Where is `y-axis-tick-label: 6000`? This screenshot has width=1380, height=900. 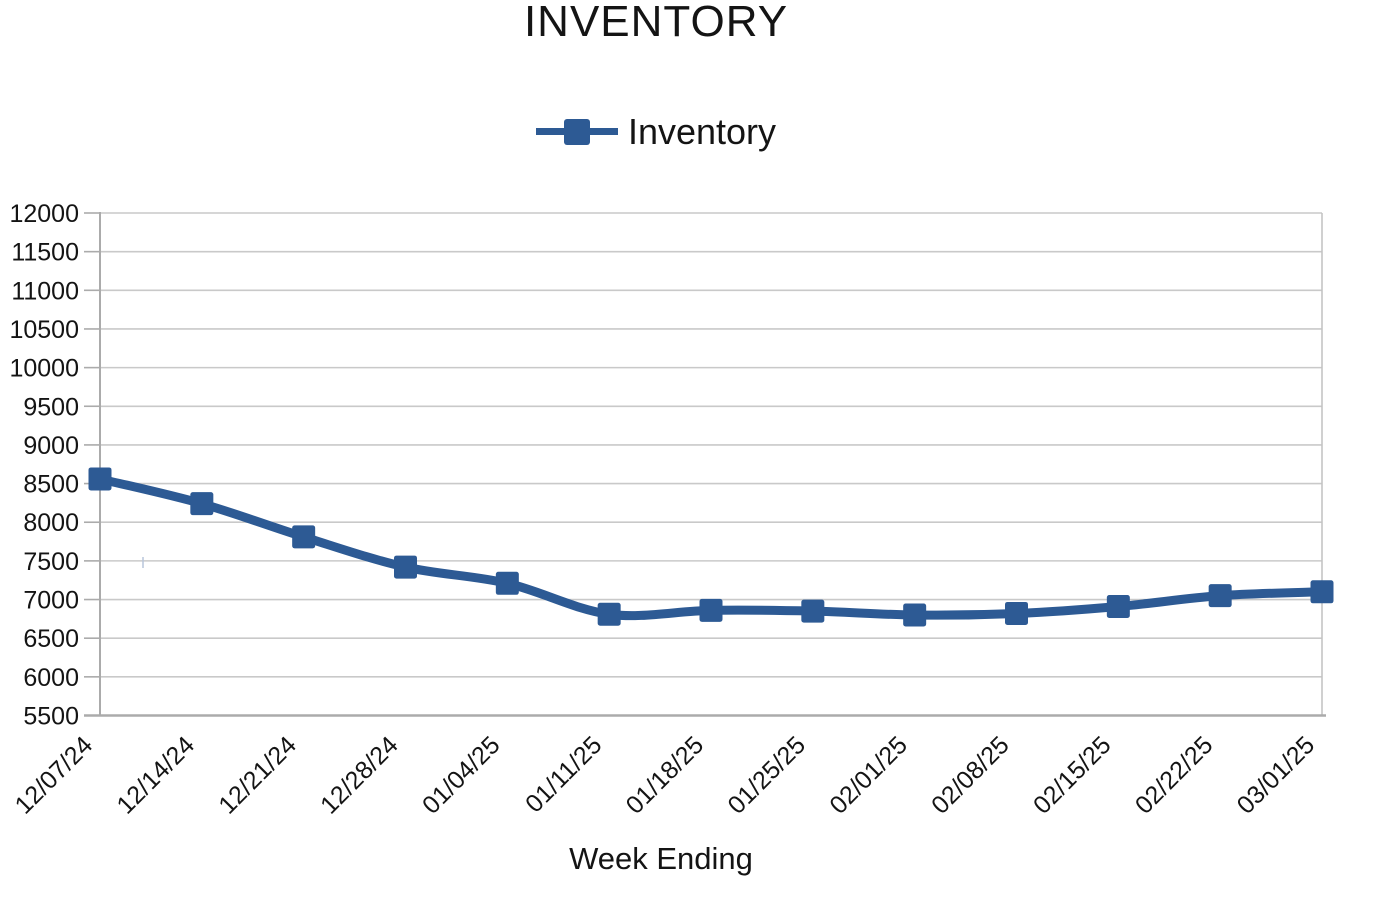 y-axis-tick-label: 6000 is located at coordinates (51, 678).